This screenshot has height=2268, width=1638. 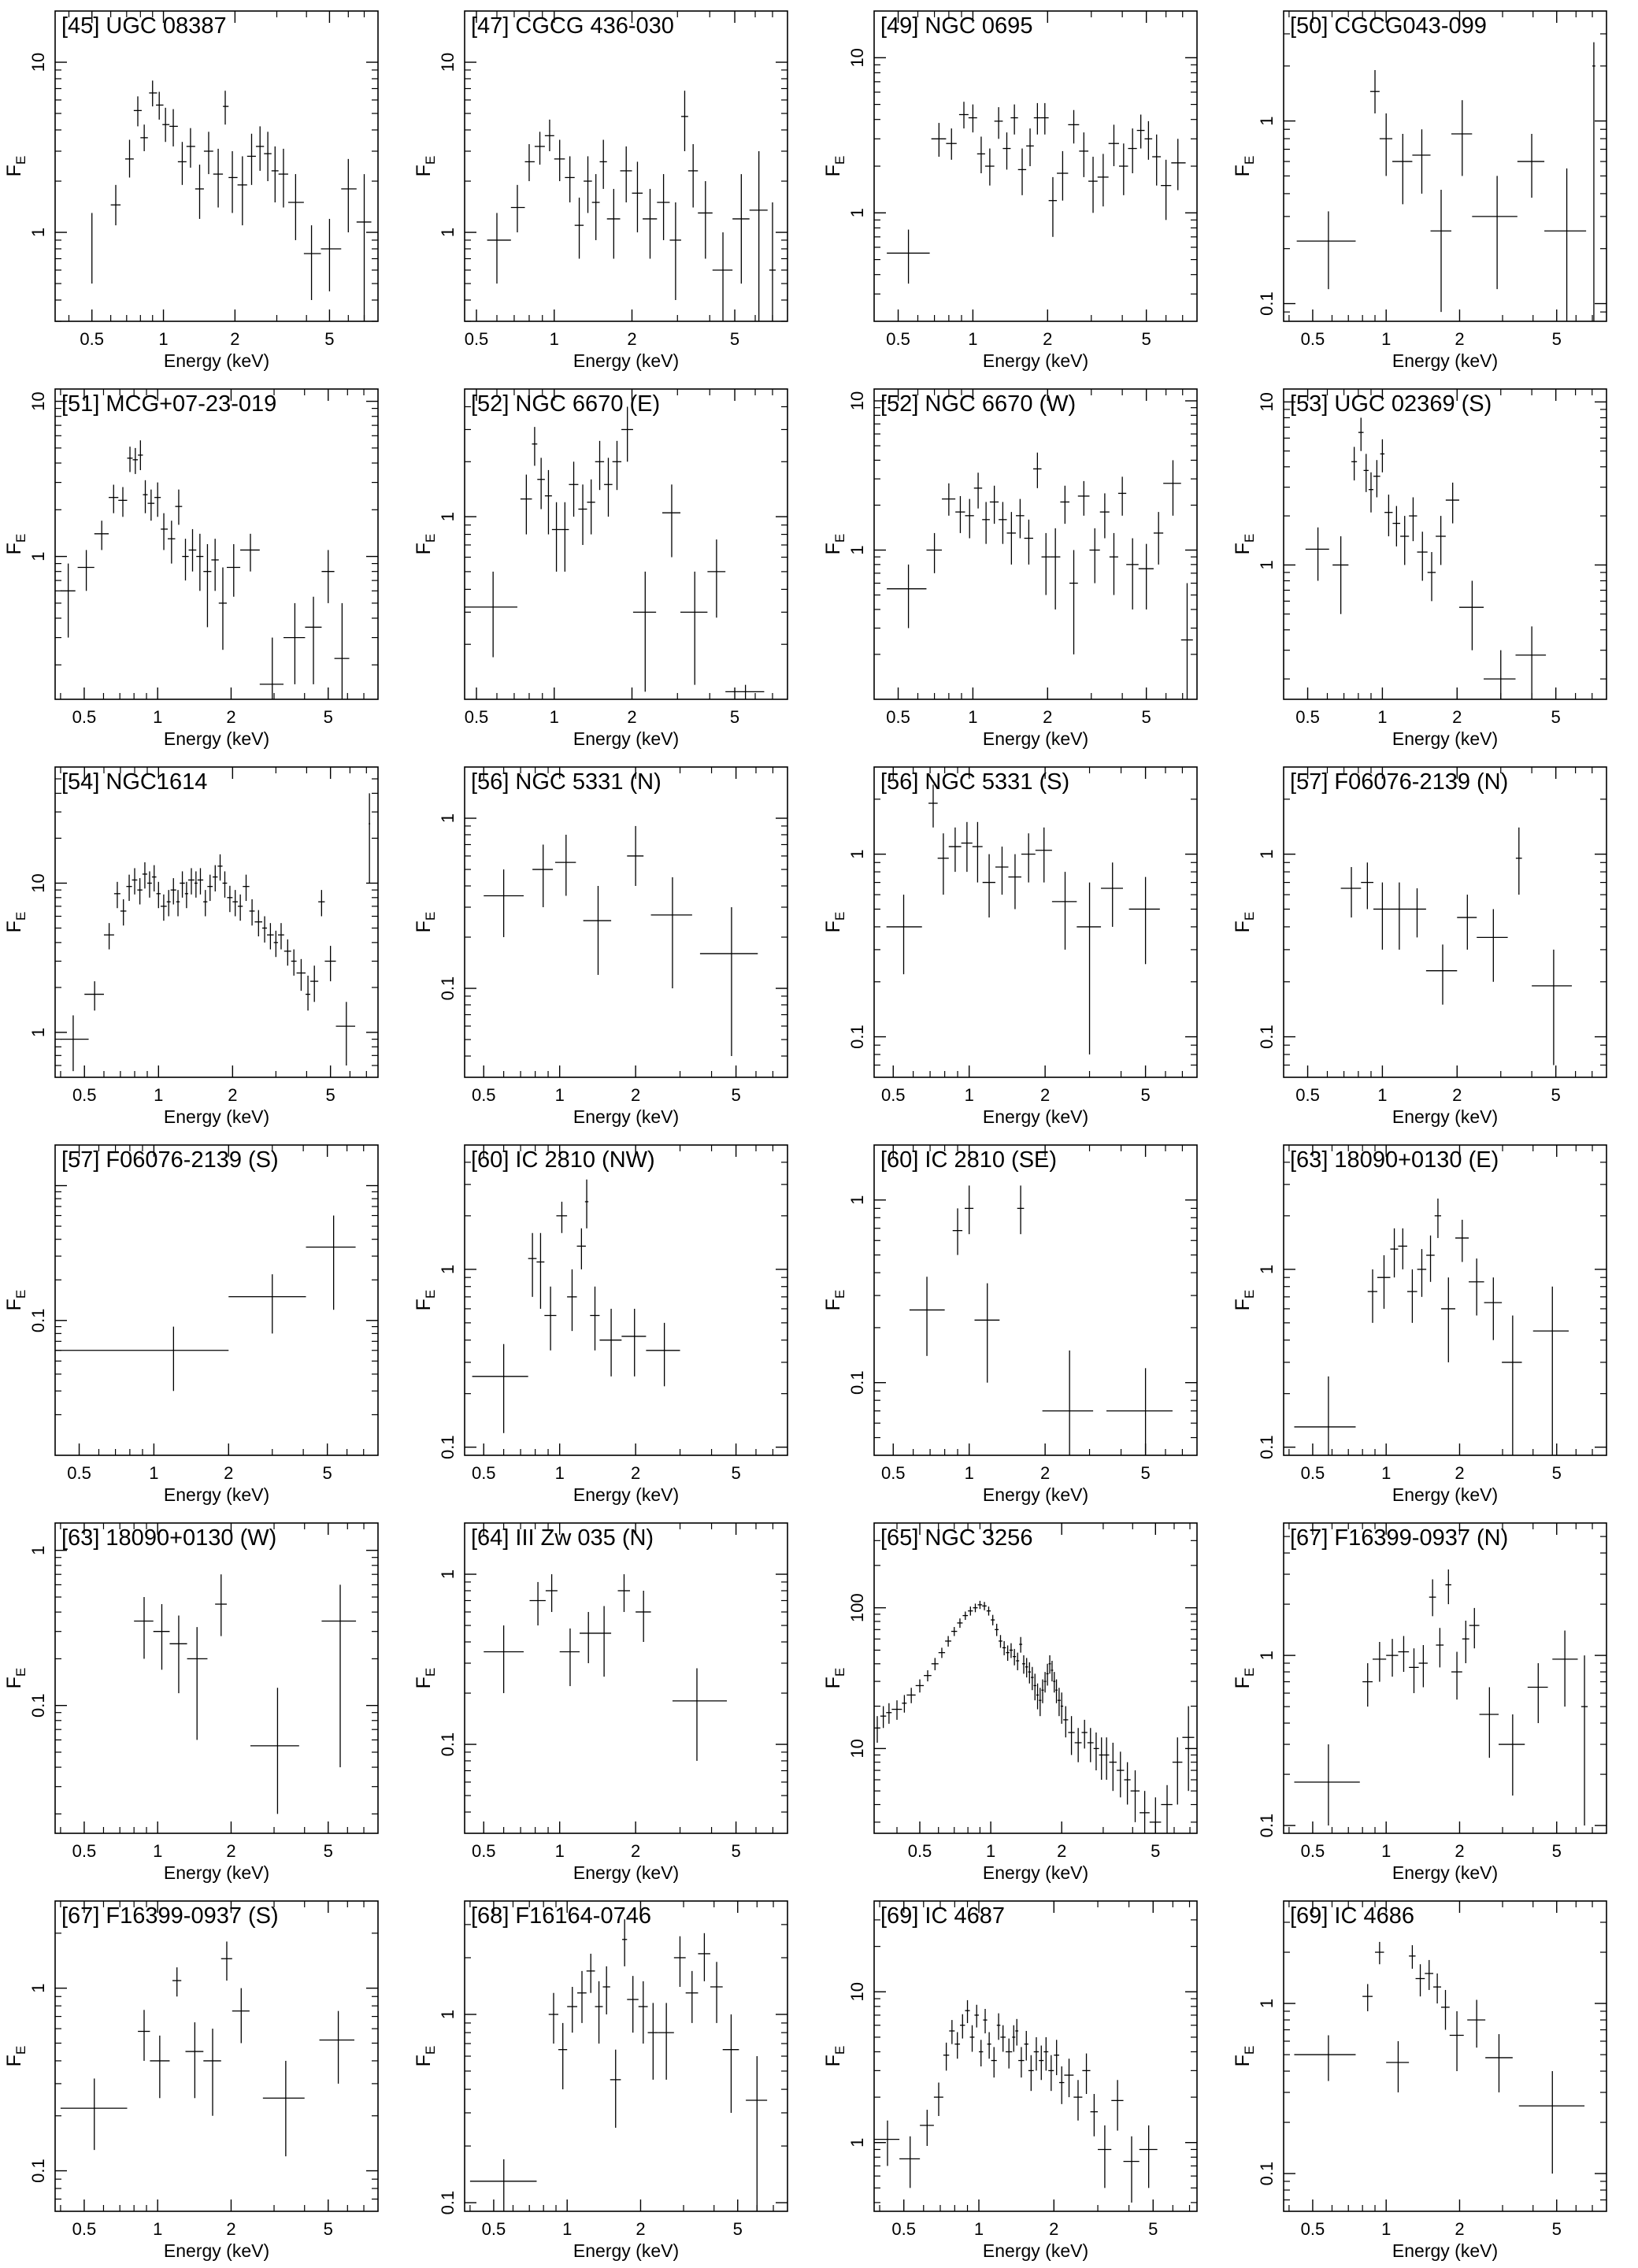 I want to click on y-tick-label: 0.1, so click(x=448, y=988).